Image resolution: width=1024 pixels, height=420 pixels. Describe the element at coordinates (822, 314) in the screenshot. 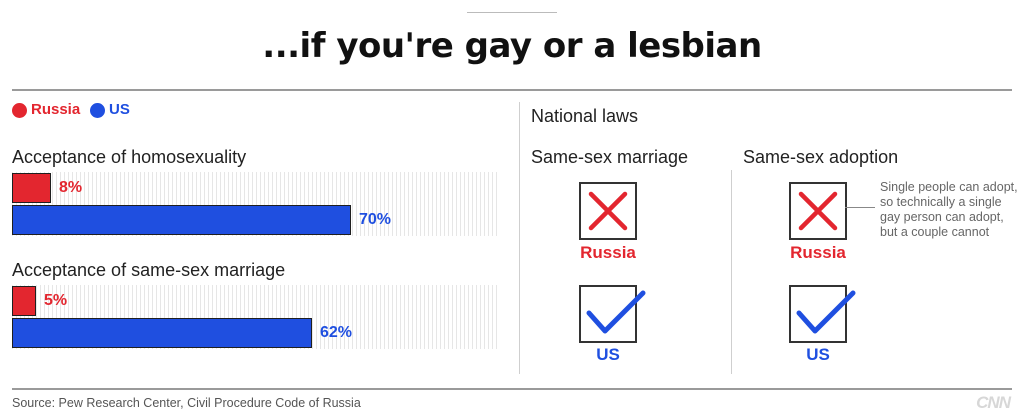

I see `adoption-us-check-icon` at that location.